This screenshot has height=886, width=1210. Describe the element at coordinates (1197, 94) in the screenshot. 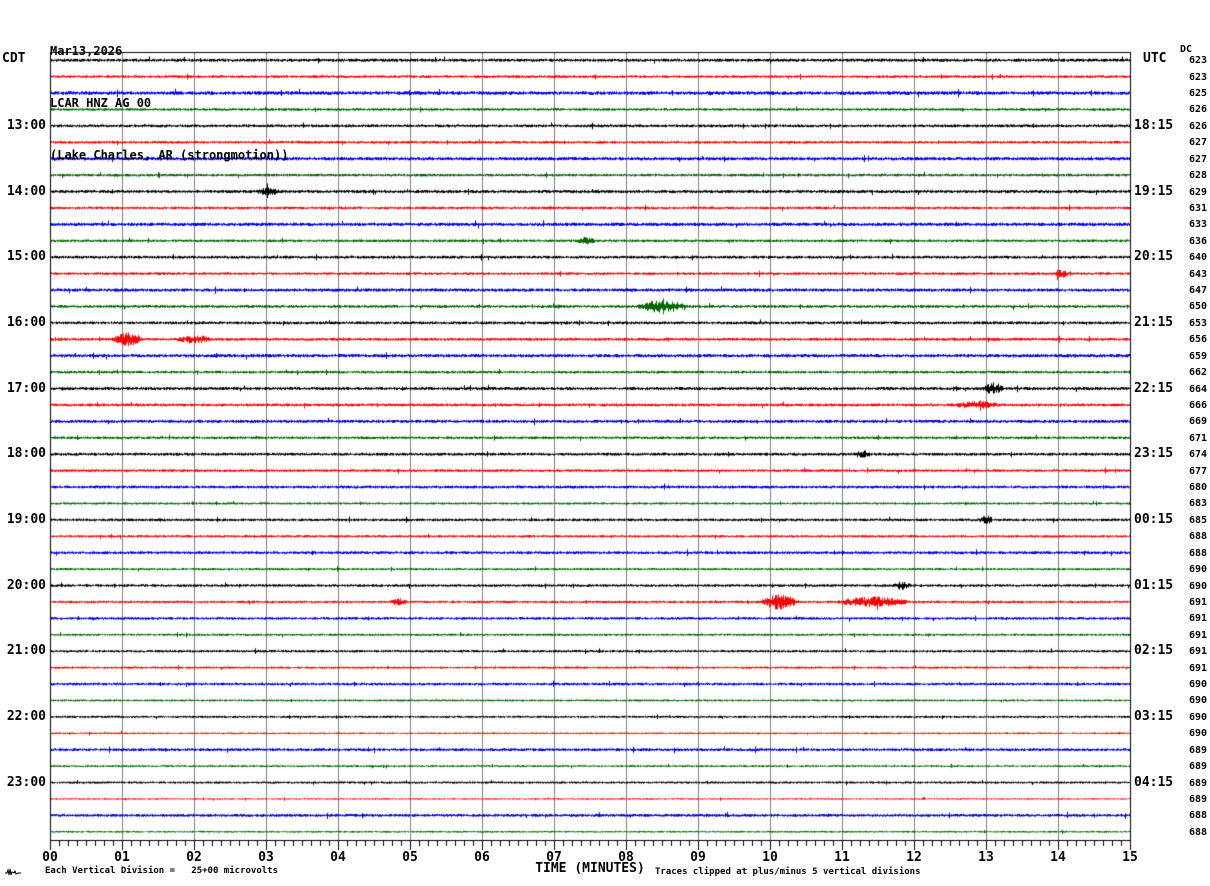

I see `dc-offset-value: 625` at that location.